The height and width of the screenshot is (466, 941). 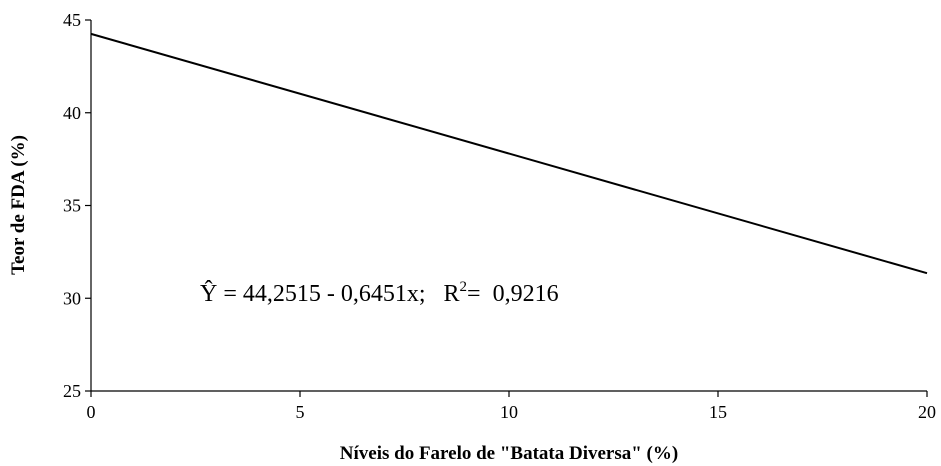 I want to click on y-tick-label: 35, so click(x=72, y=206).